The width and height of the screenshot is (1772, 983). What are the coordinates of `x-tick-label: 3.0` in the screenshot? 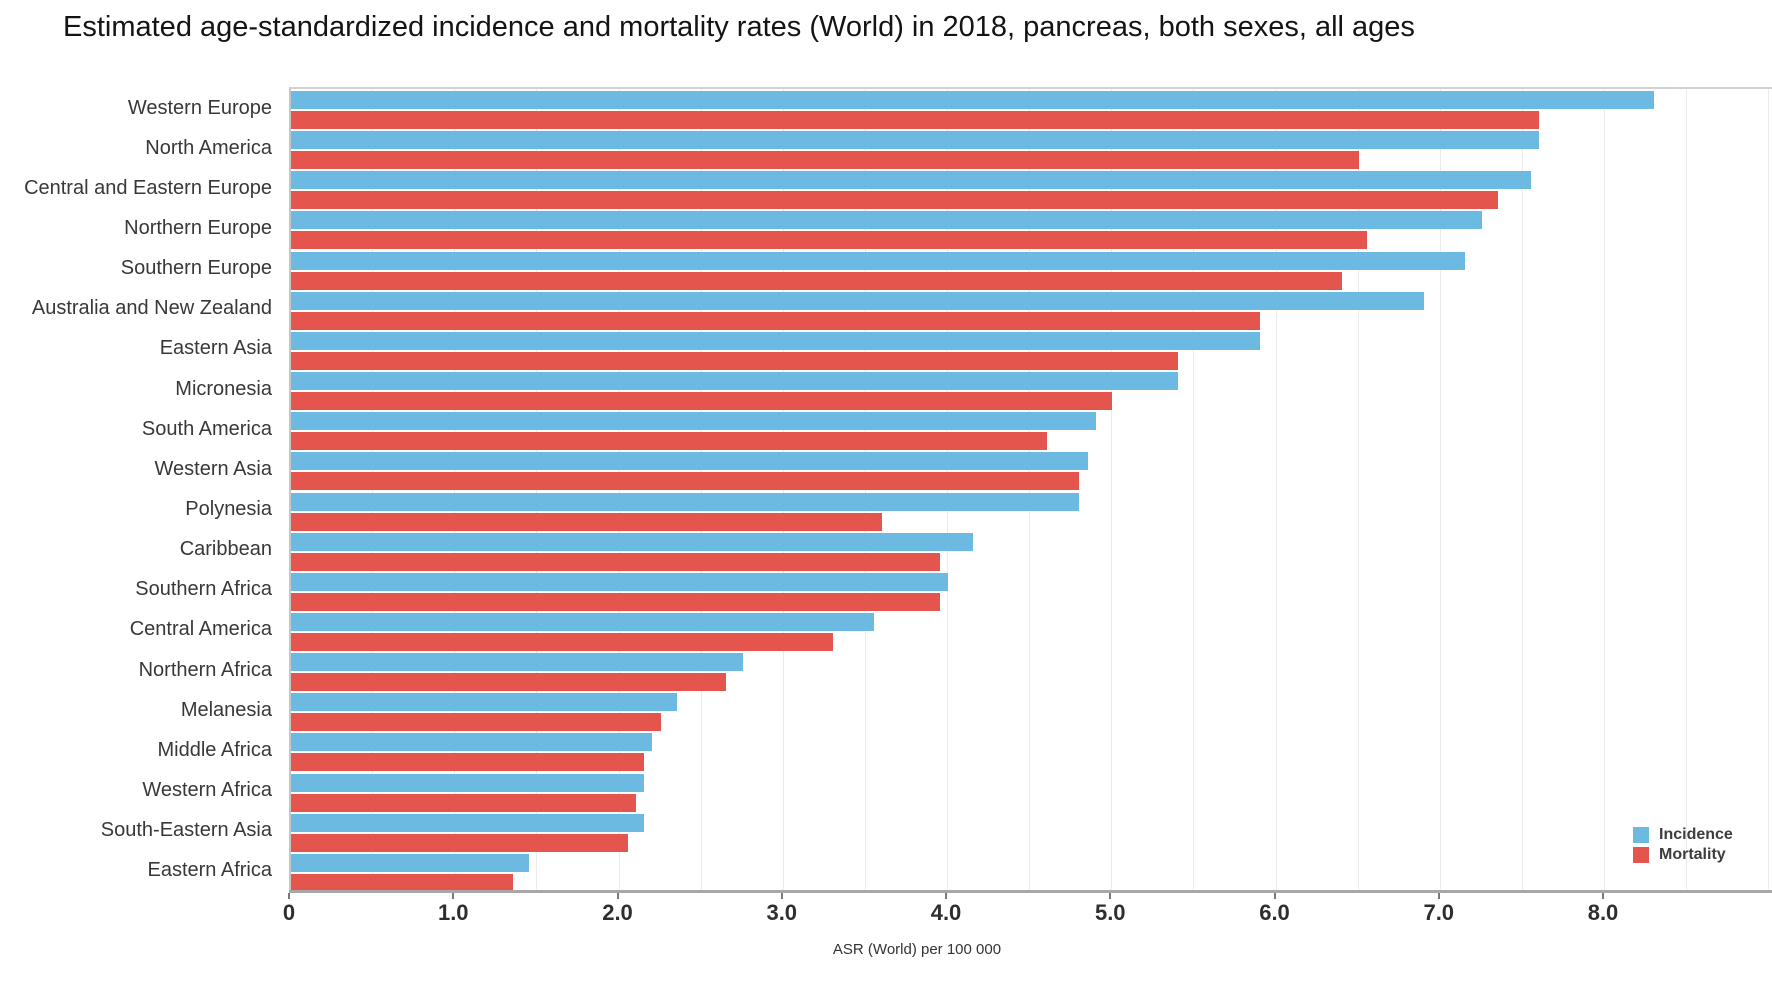 It's located at (782, 912).